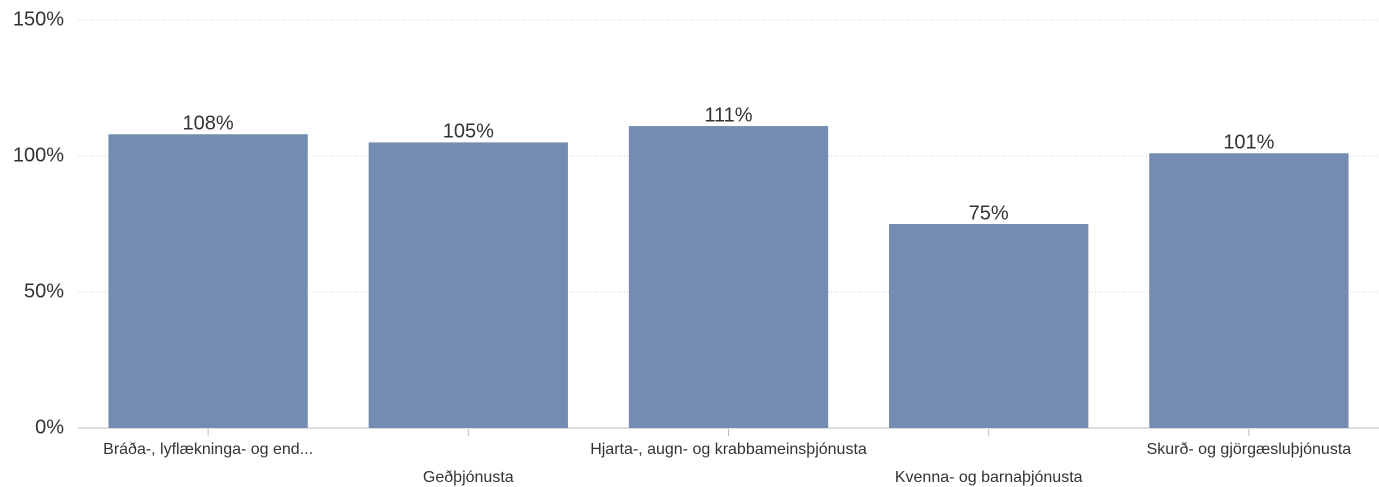 The width and height of the screenshot is (1379, 487). Describe the element at coordinates (44, 291) in the screenshot. I see `y-tick-label: 50%` at that location.